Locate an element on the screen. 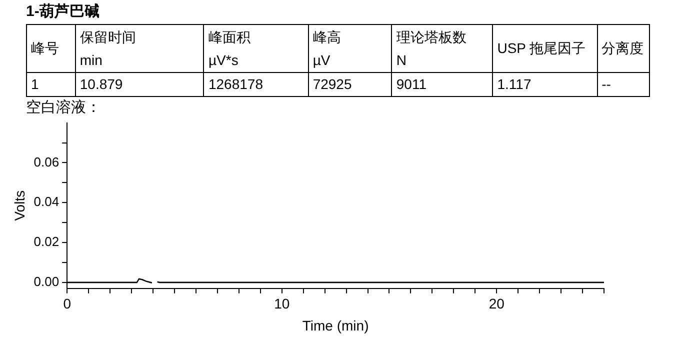  text: USP 拖尾因子 is located at coordinates (545, 48).